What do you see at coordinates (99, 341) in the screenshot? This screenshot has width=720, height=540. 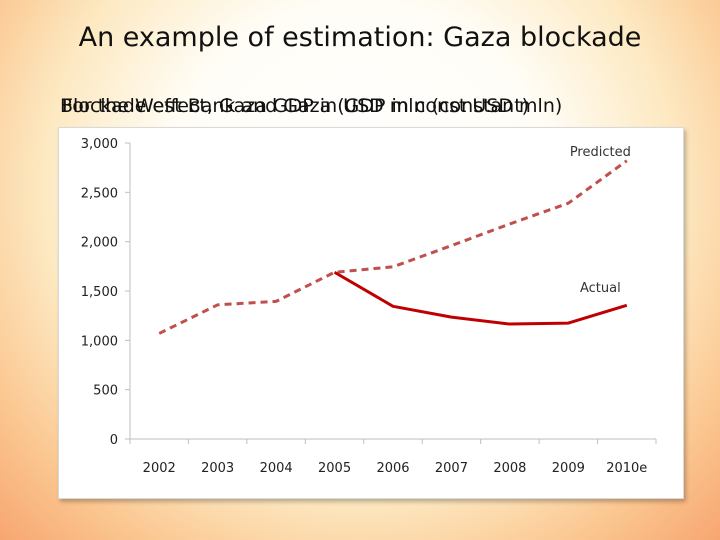 I see `y-tick-label: 1,000` at bounding box center [99, 341].